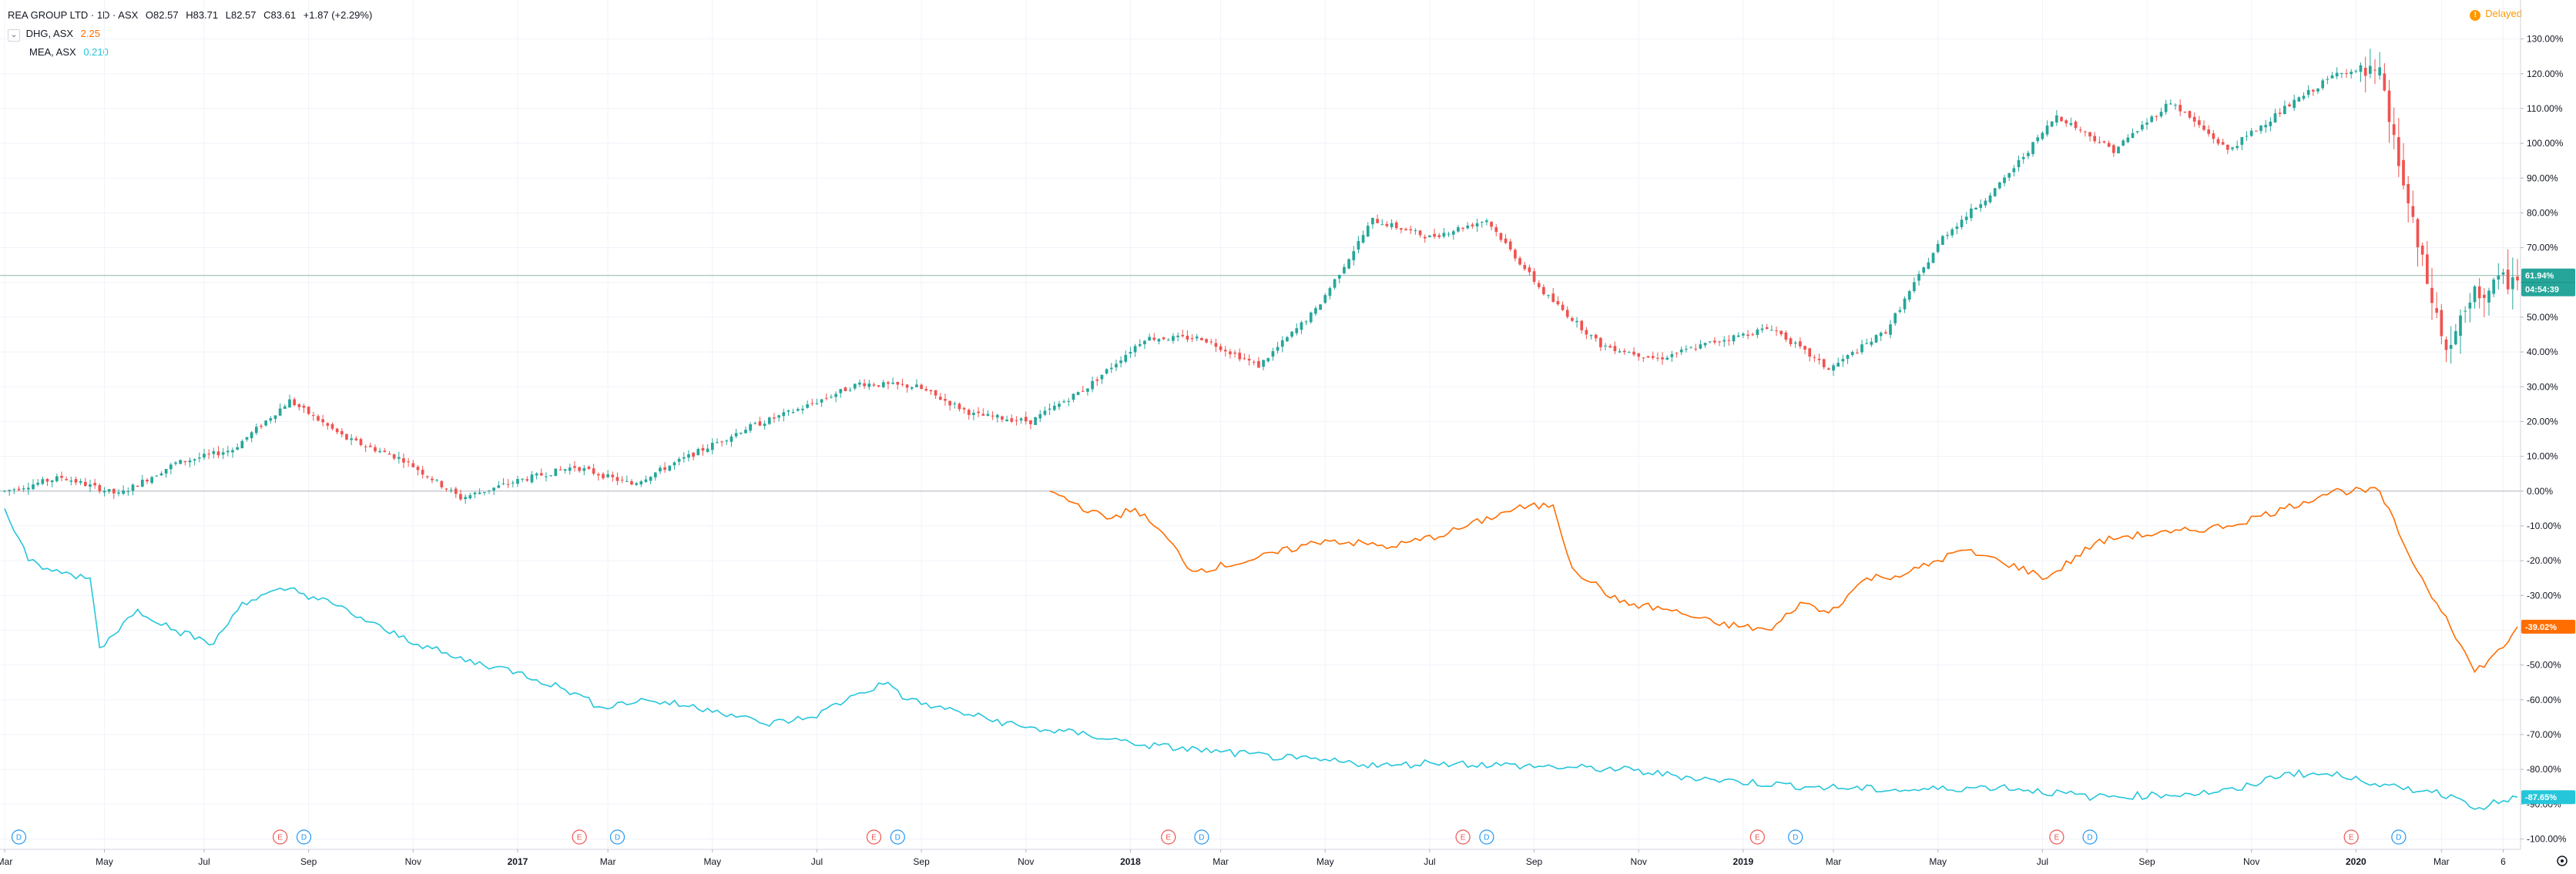 Image resolution: width=2576 pixels, height=874 pixels. What do you see at coordinates (2548, 282) in the screenshot?
I see `price-badge: 61.94% 04:54:39` at bounding box center [2548, 282].